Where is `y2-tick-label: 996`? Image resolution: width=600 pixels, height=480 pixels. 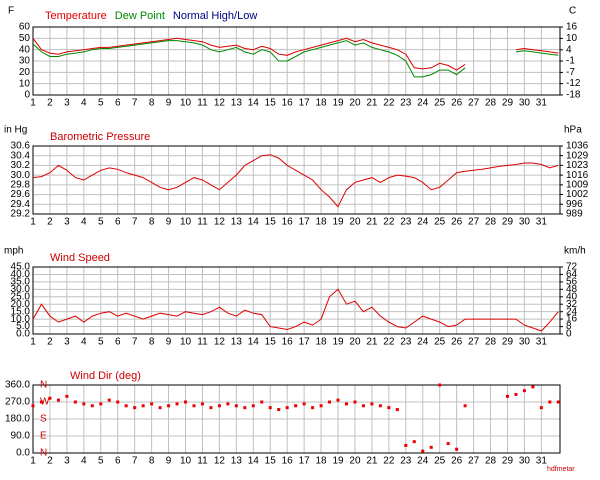
y2-tick-label: 996 is located at coordinates (574, 204).